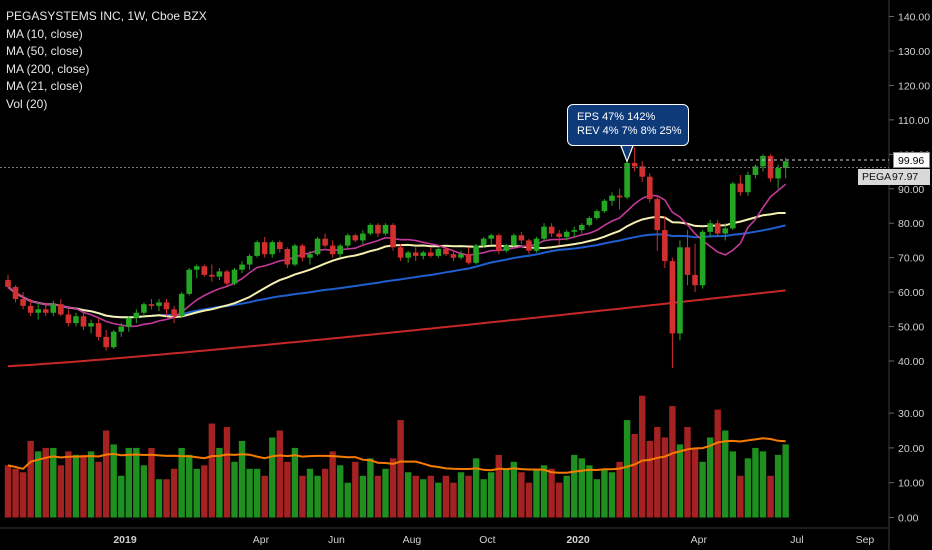 Image resolution: width=932 pixels, height=550 pixels. Describe the element at coordinates (911, 362) in the screenshot. I see `price-tick-label: 40.00` at that location.